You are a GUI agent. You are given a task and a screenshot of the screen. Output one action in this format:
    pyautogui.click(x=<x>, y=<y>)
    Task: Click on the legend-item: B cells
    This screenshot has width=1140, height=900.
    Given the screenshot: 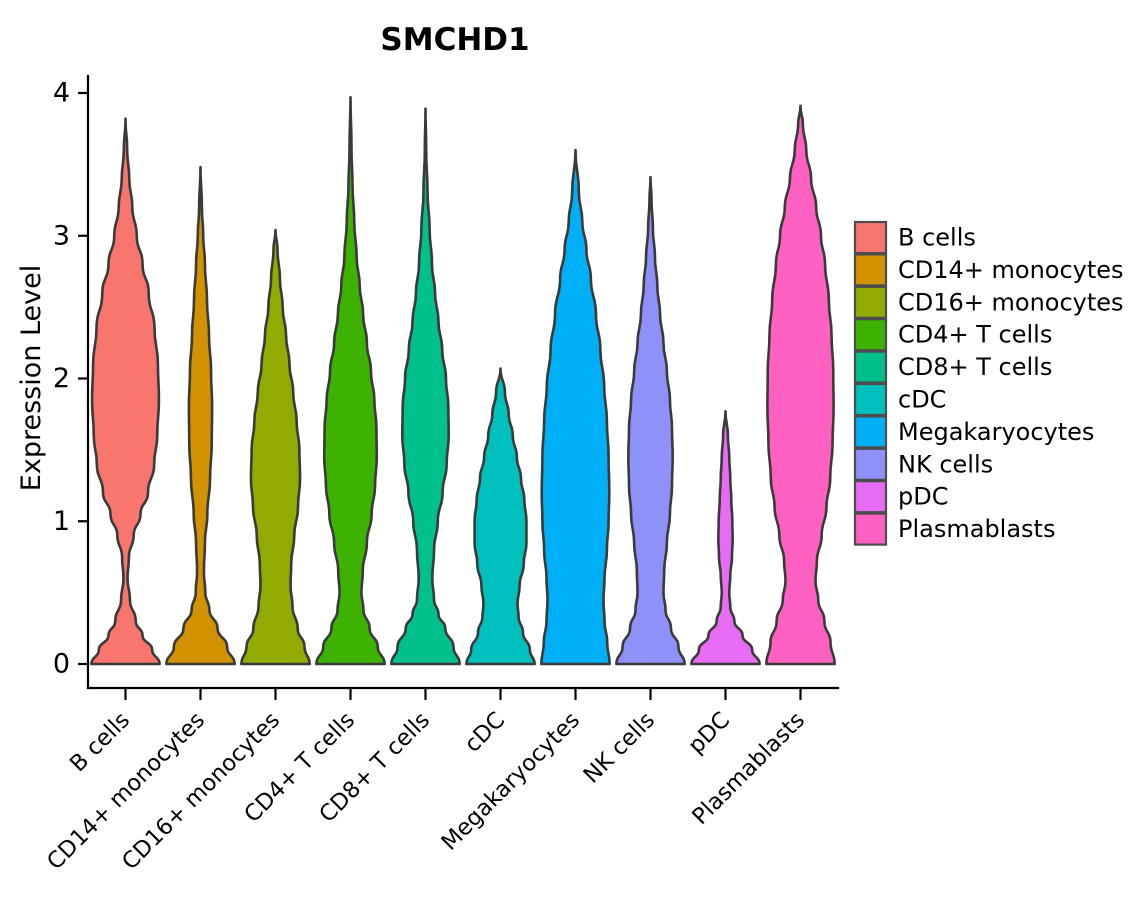 What is the action you would take?
    pyautogui.click(x=914, y=237)
    